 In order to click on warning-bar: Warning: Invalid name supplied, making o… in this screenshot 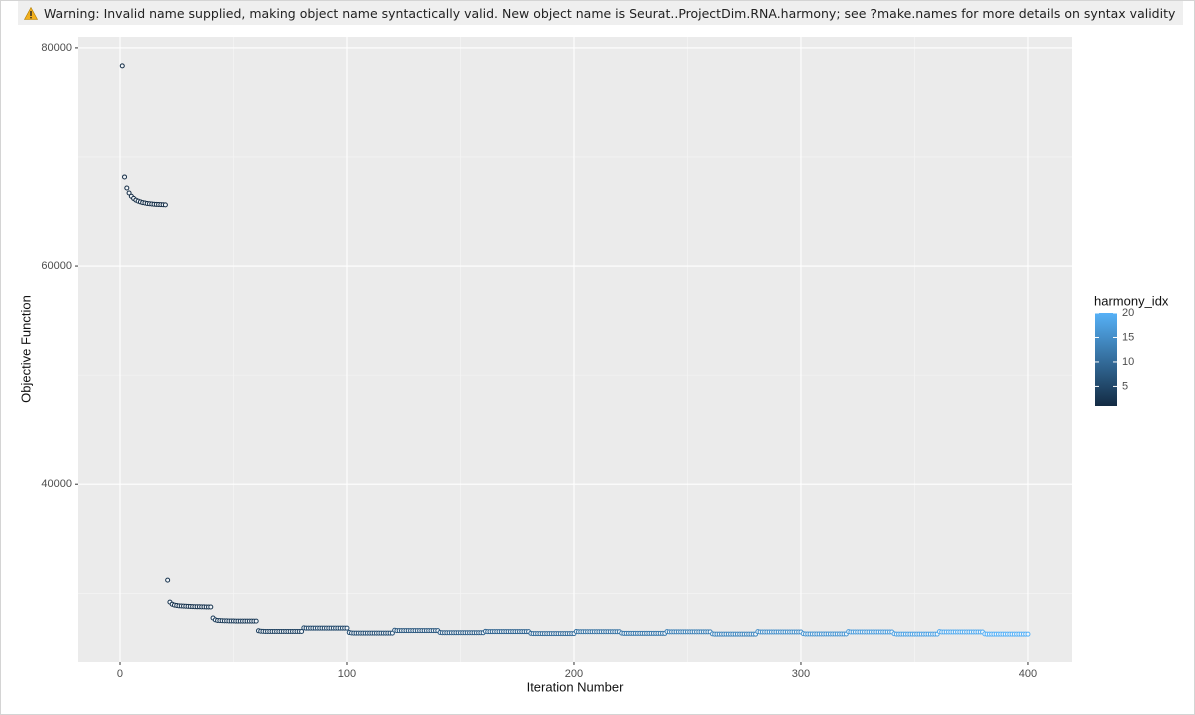, I will do `click(600, 13)`.